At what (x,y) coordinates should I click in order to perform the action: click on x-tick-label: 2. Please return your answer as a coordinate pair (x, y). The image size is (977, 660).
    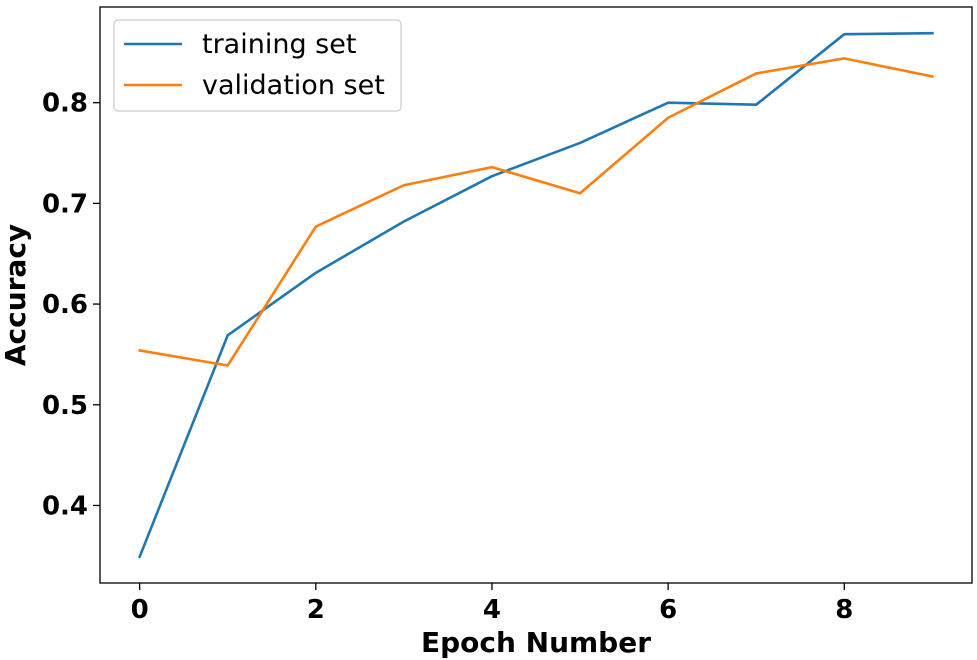
    Looking at the image, I should click on (316, 610).